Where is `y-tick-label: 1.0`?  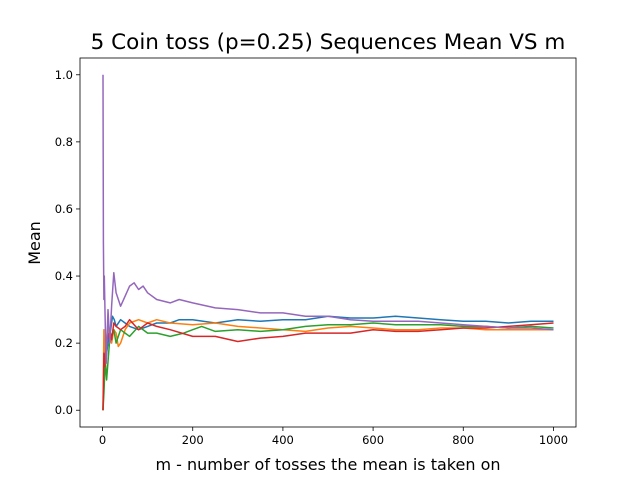
y-tick-label: 1.0 is located at coordinates (64, 75).